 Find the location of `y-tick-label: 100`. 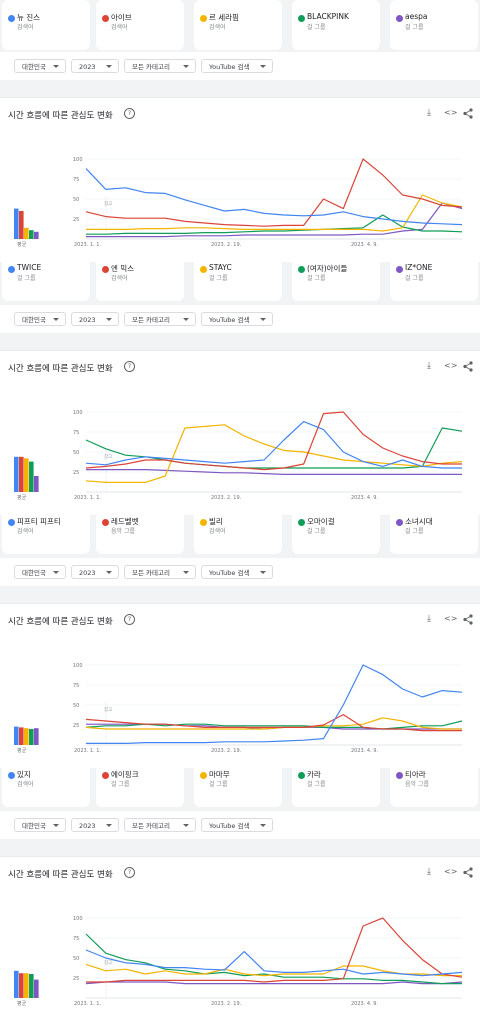

y-tick-label: 100 is located at coordinates (78, 666).